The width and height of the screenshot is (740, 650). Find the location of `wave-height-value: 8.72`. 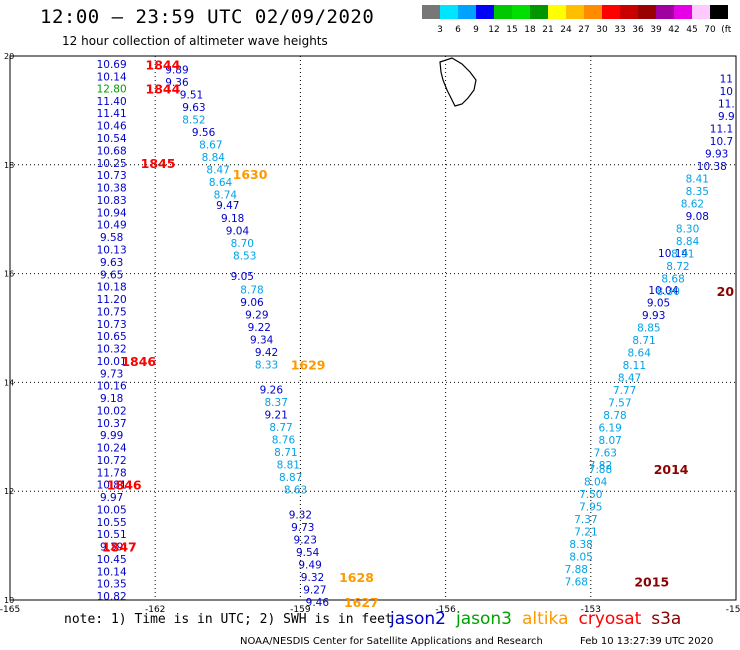

wave-height-value: 8.72 is located at coordinates (677, 267).